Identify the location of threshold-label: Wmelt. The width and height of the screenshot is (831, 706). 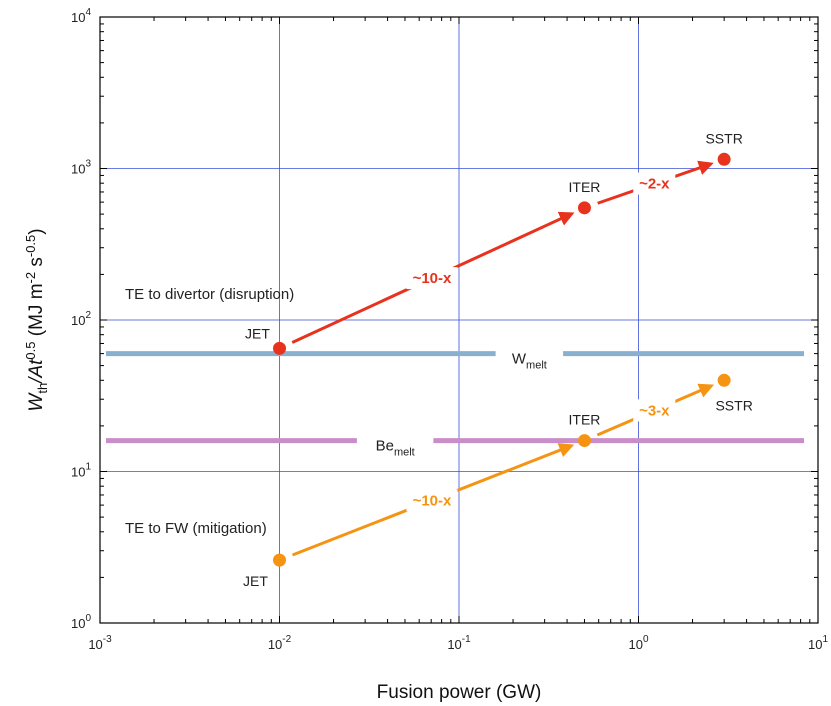
(529, 361).